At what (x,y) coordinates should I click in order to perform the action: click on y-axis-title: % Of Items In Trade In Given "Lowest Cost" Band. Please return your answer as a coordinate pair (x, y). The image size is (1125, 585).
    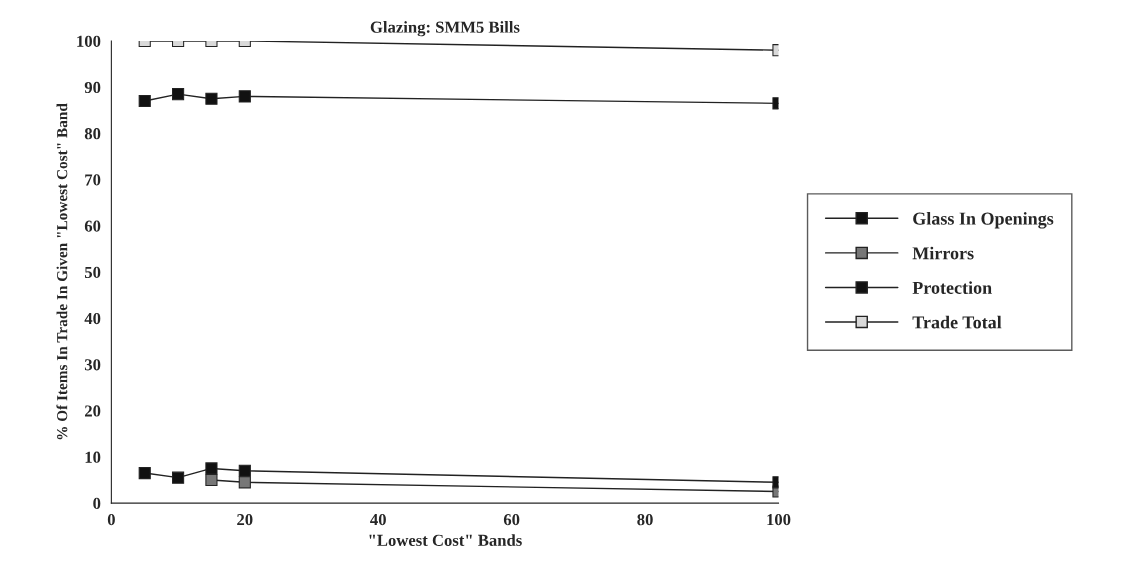
    Looking at the image, I should click on (62, 271).